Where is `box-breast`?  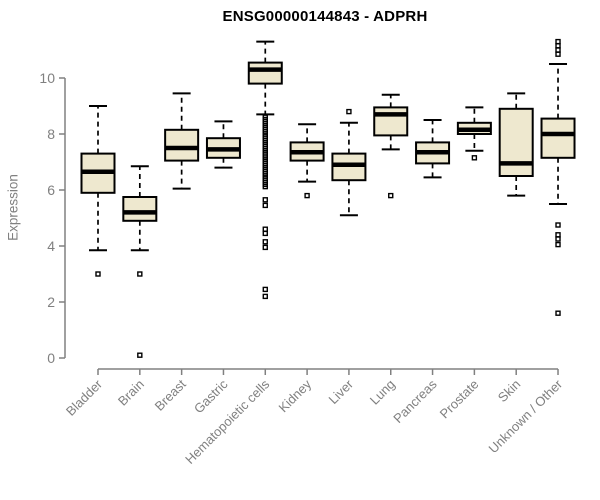 box-breast is located at coordinates (182, 141).